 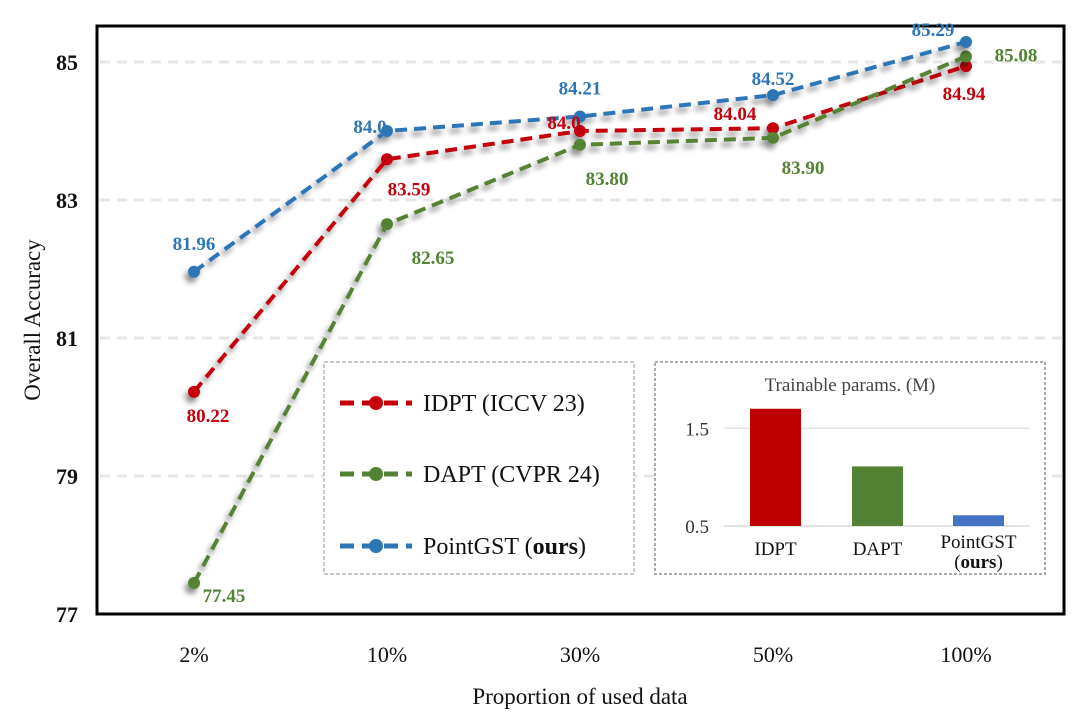 What do you see at coordinates (775, 549) in the screenshot?
I see `inset-category-label: IDPT` at bounding box center [775, 549].